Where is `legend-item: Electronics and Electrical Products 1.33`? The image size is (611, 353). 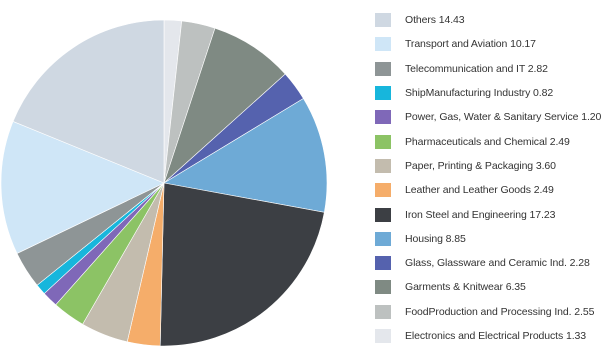
legend-item: Electronics and Electrical Products 1.33 is located at coordinates (493, 336).